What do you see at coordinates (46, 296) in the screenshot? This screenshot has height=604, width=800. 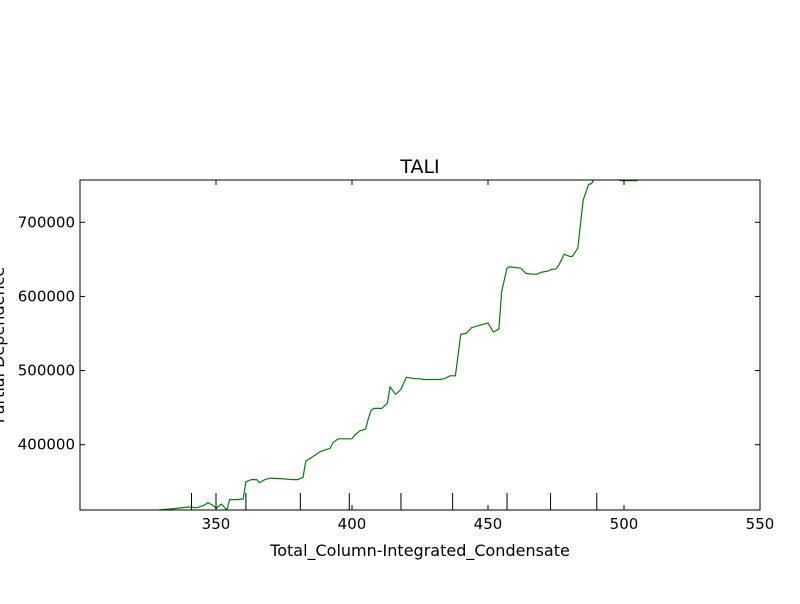 I see `y-tick-label-600000: 600000` at bounding box center [46, 296].